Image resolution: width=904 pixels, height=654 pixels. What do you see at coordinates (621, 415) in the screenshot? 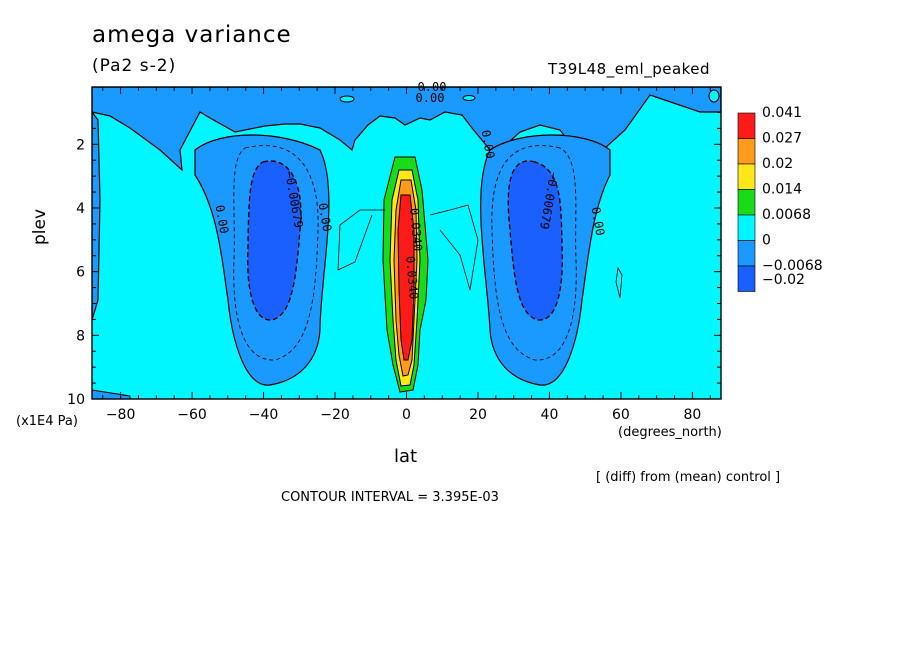
I see `x-tick-label: 60` at bounding box center [621, 415].